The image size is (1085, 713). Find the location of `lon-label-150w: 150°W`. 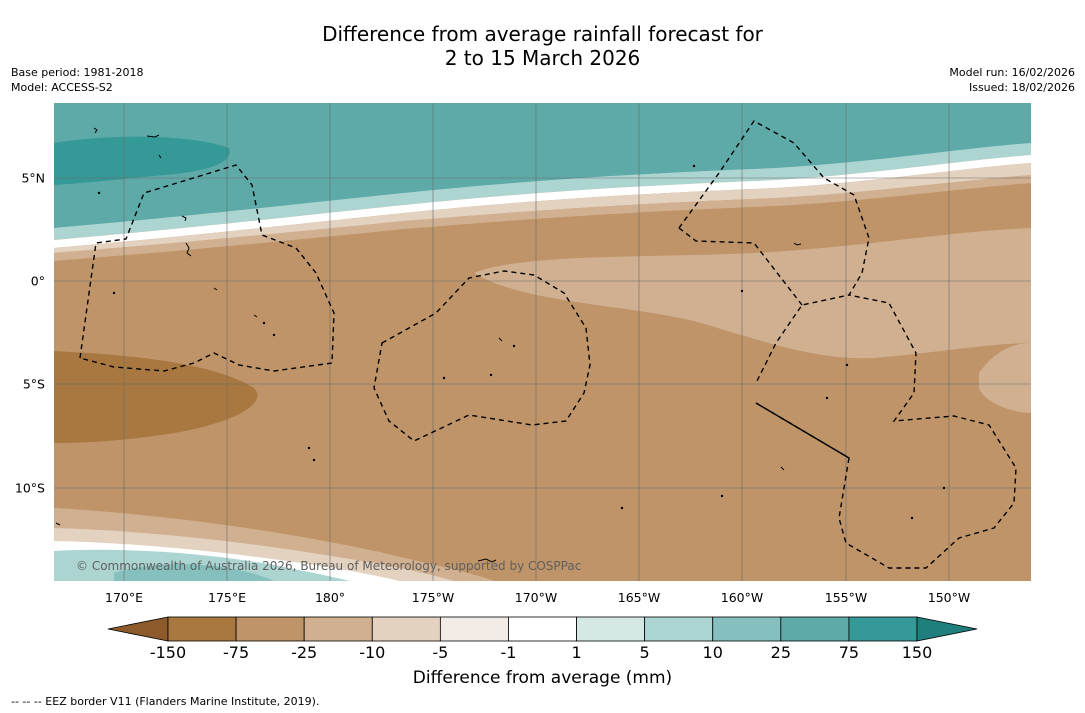

lon-label-150w: 150°W is located at coordinates (949, 597).